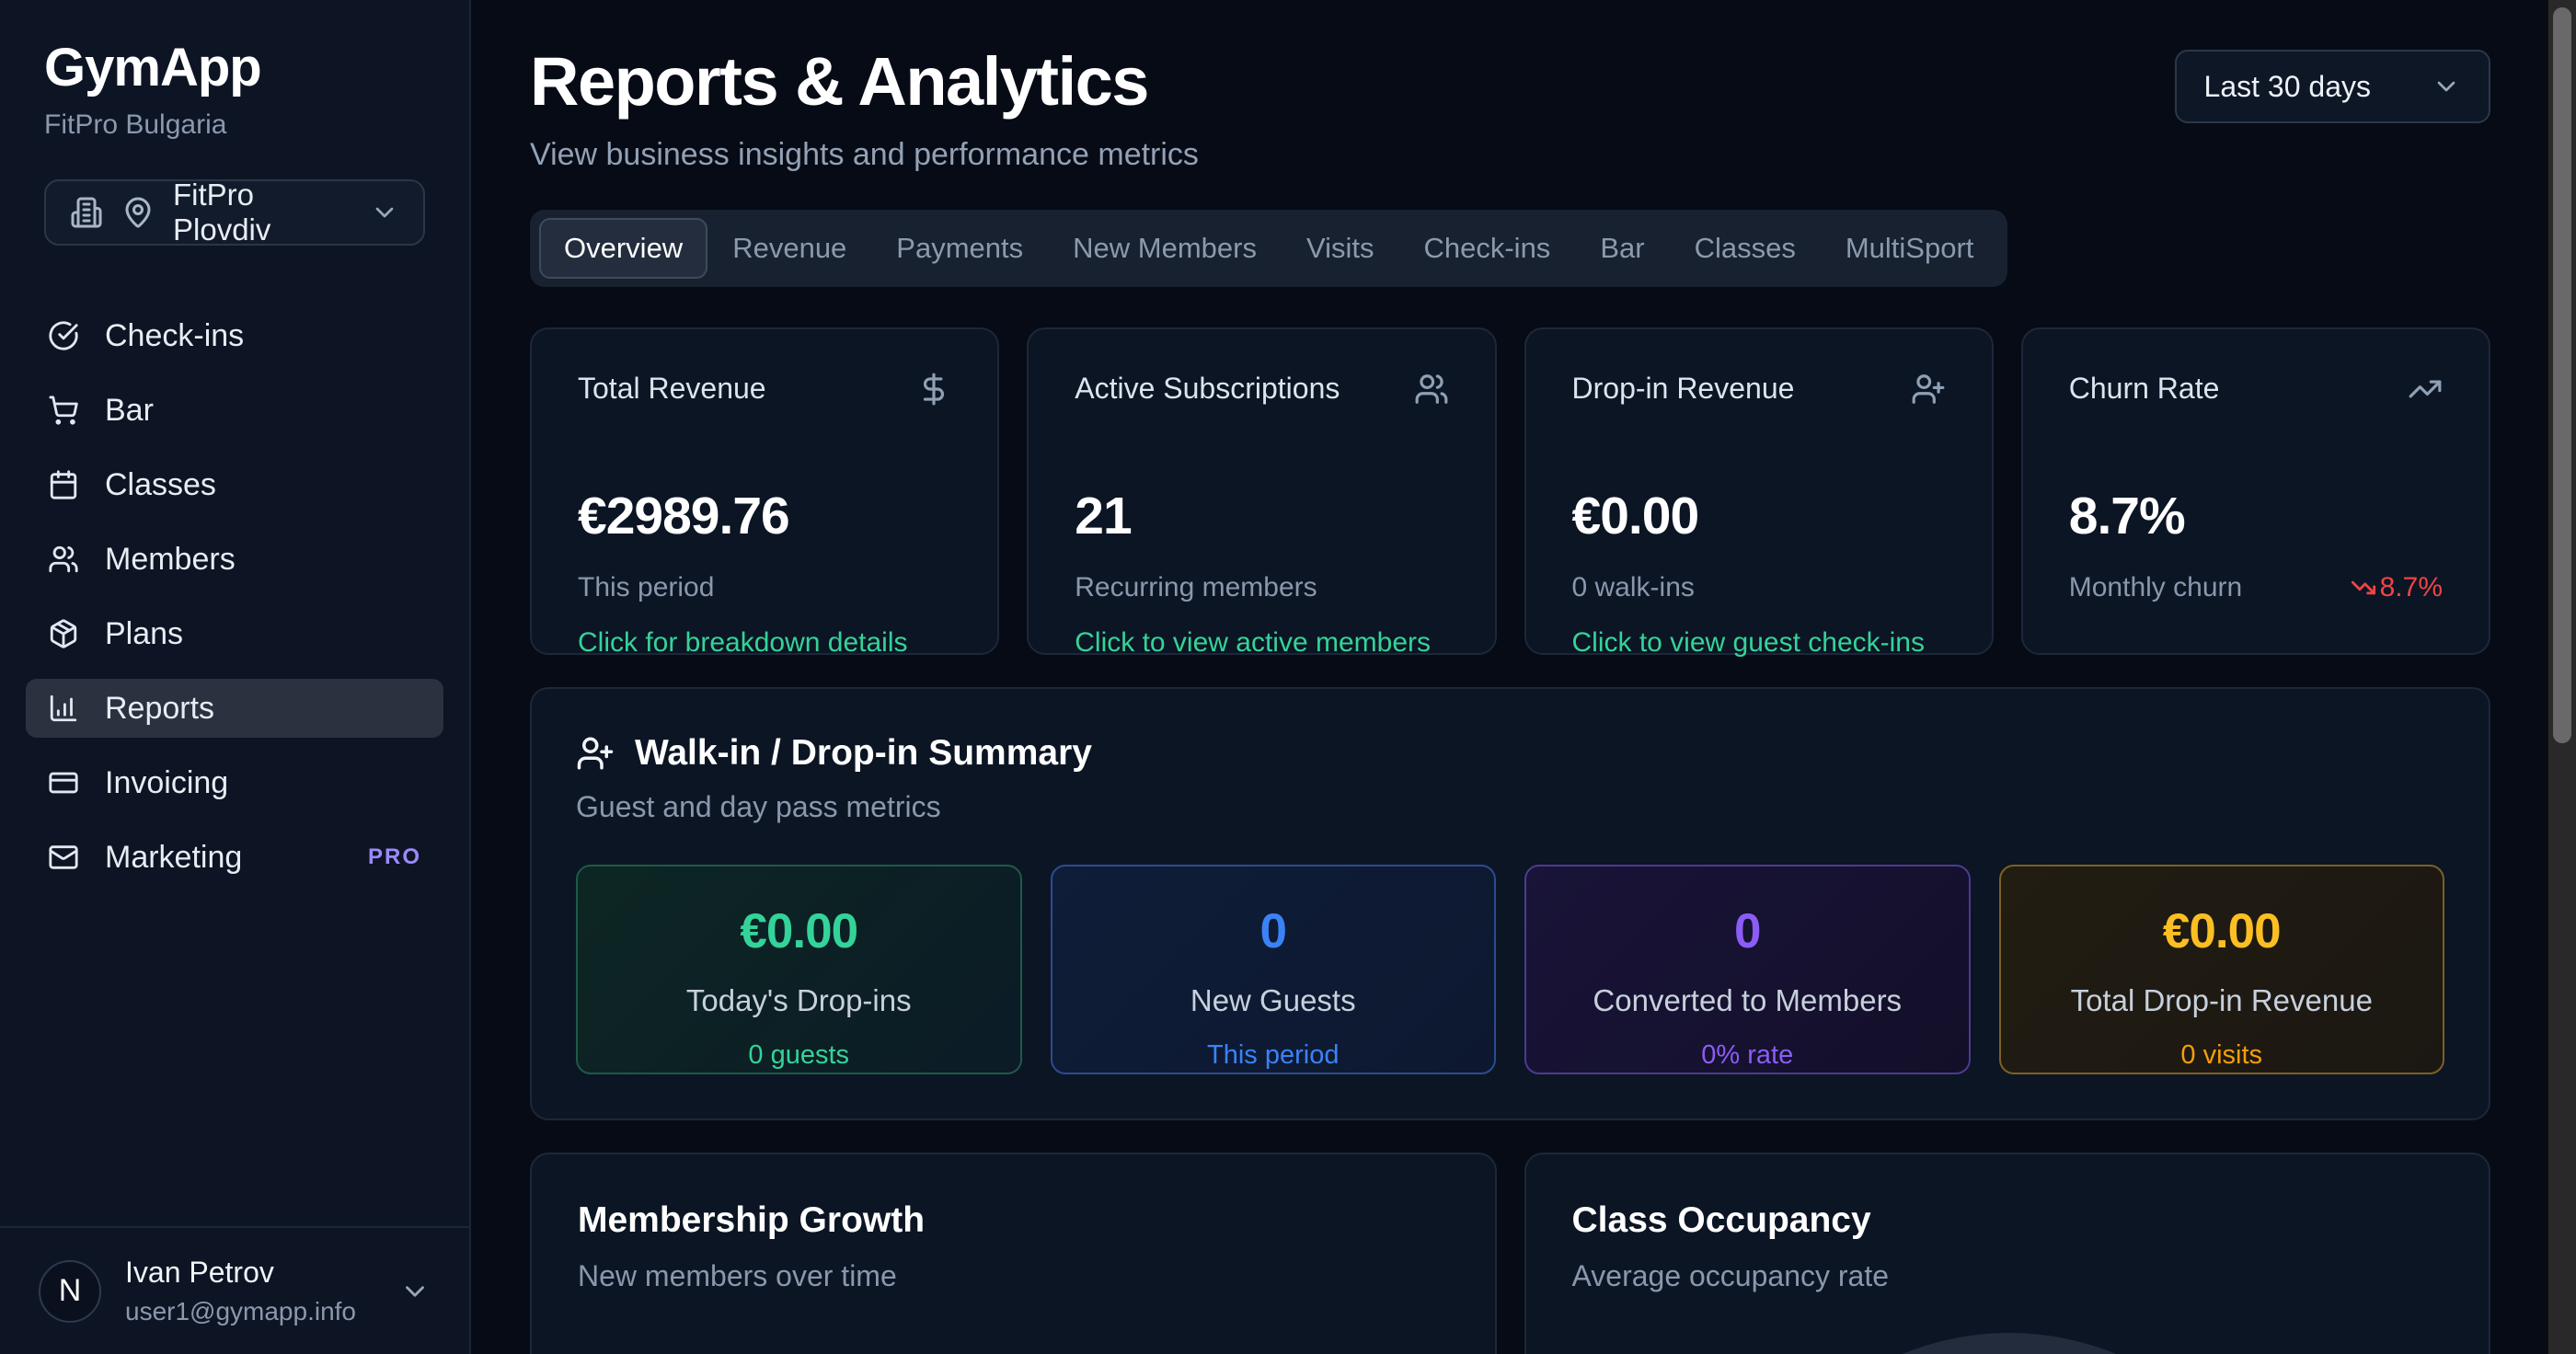 The height and width of the screenshot is (1354, 2576). I want to click on tab-classes: Classes, so click(1745, 248).